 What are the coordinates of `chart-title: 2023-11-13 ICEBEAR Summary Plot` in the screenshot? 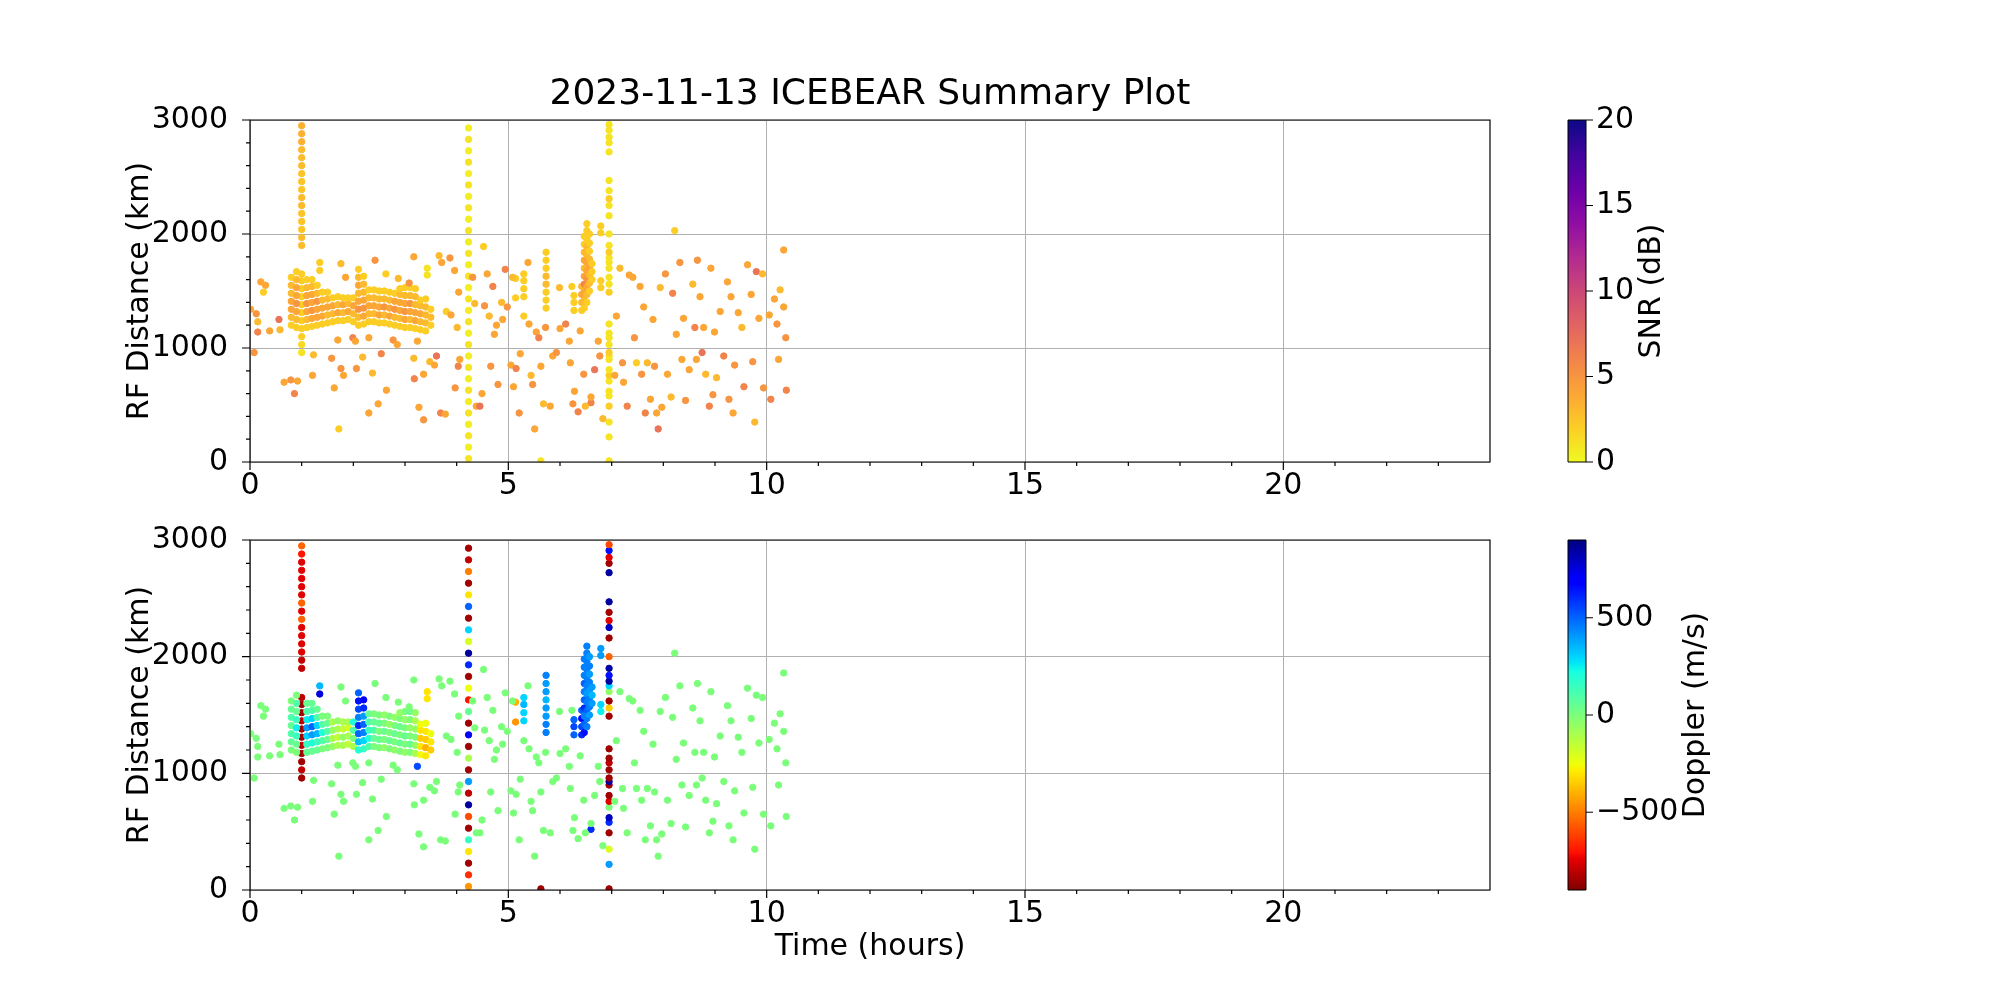 It's located at (870, 91).